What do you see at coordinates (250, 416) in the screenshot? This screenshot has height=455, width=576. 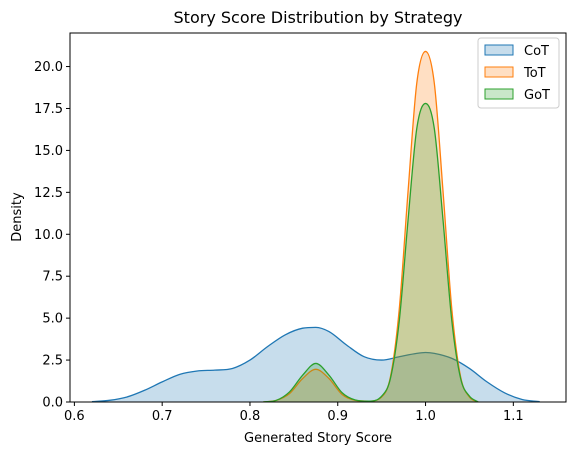 I see `x-tick-label: 0.8` at bounding box center [250, 416].